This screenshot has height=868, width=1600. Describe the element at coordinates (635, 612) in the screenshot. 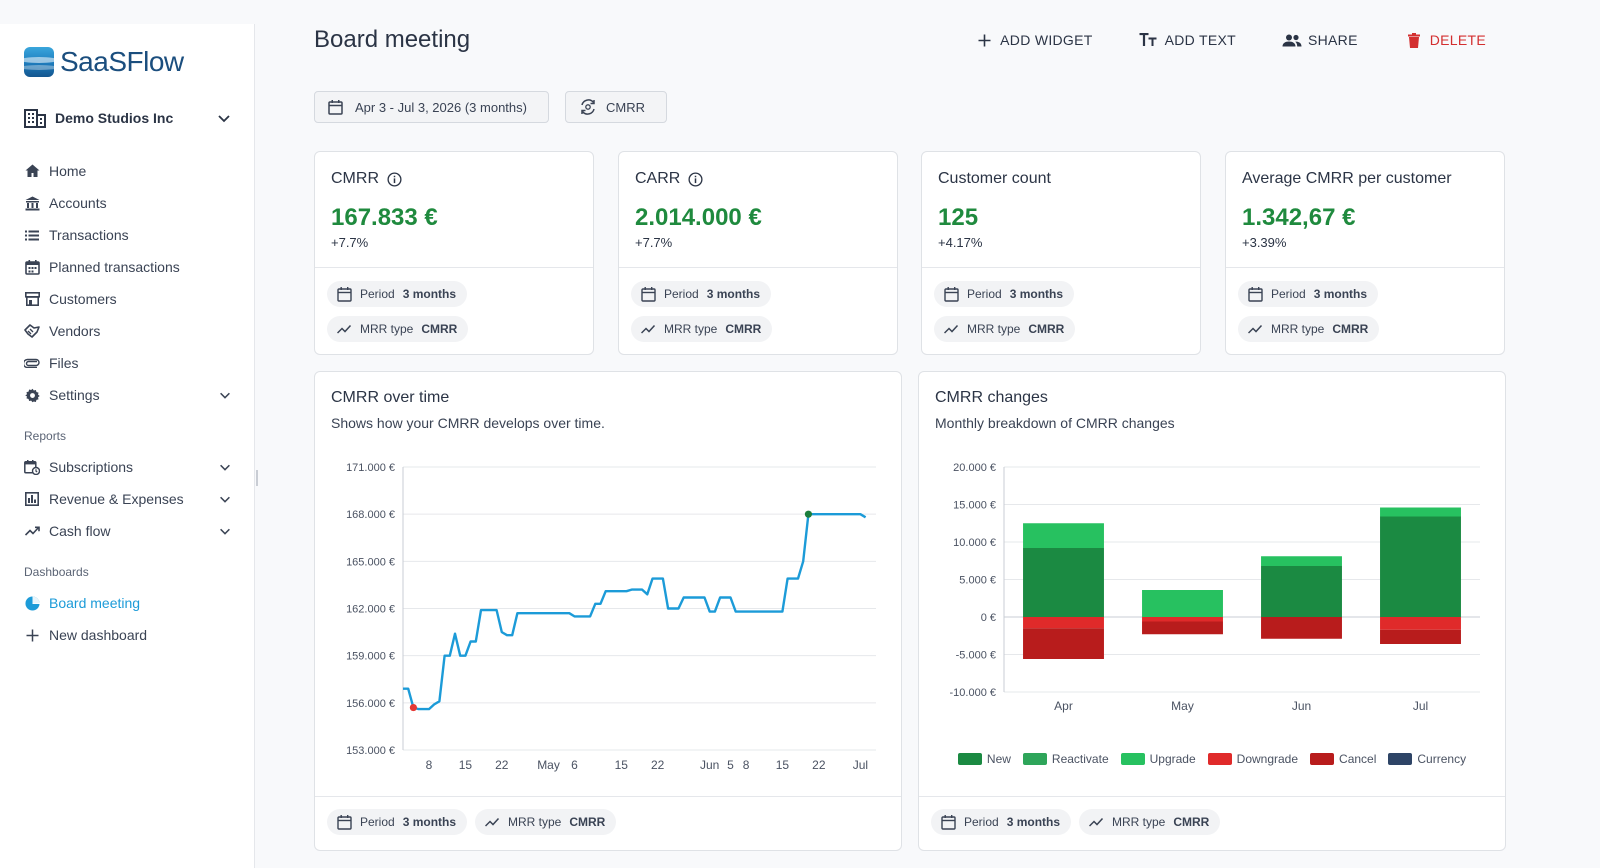

I see `cmrr-series-line` at that location.